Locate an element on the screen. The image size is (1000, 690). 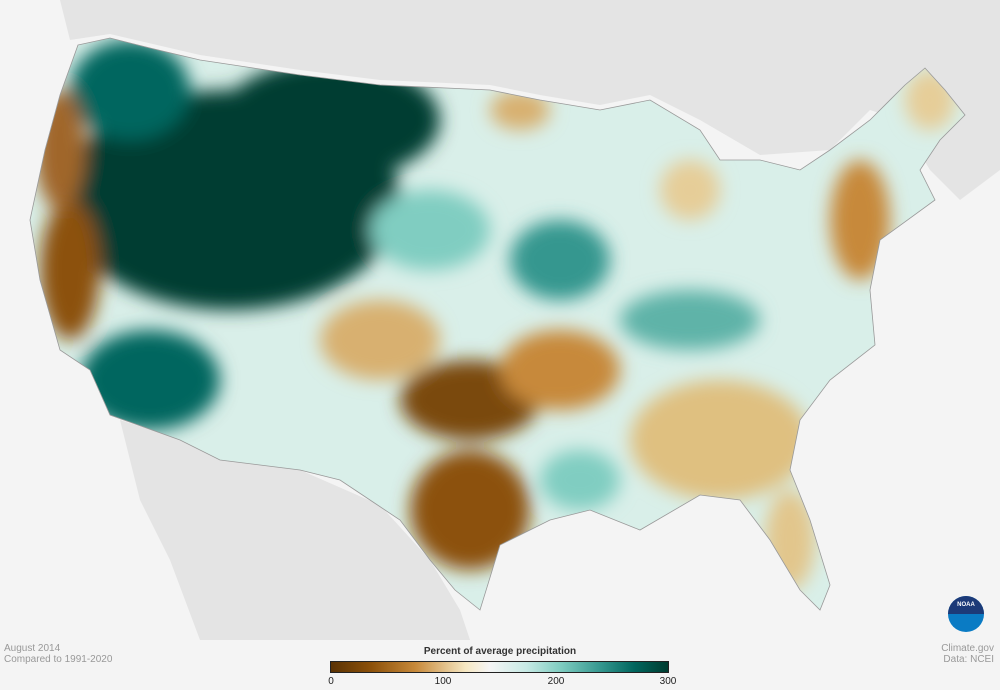
noaa-logo: NOAA is located at coordinates (966, 614).